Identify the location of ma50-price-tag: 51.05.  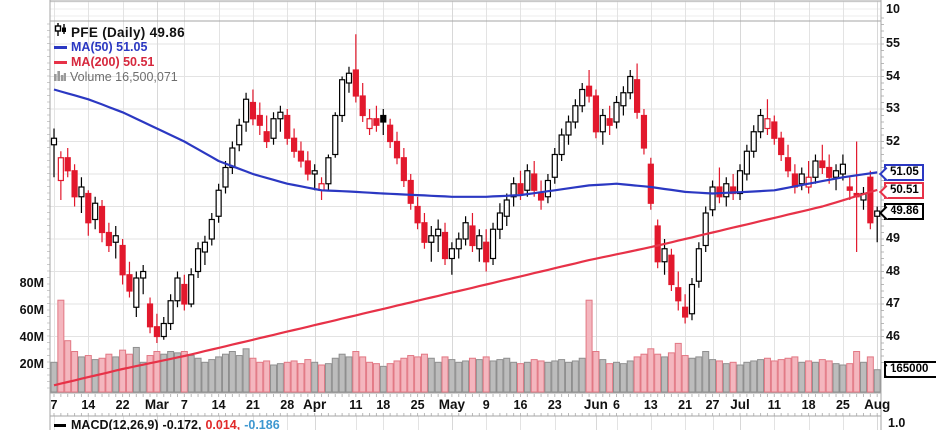
(901, 172).